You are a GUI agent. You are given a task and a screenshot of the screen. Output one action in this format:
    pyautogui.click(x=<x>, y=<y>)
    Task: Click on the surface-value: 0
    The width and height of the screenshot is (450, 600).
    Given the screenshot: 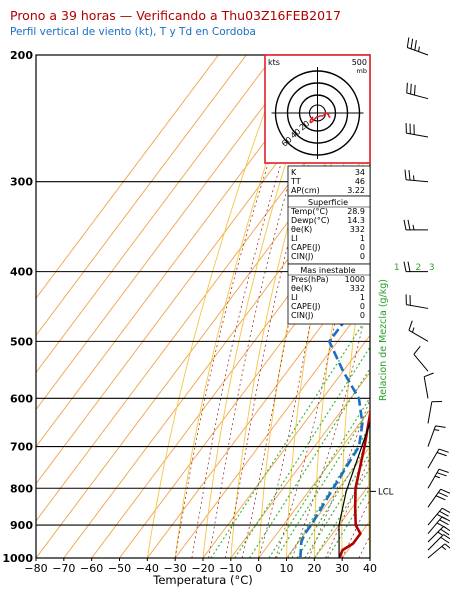 What is the action you would take?
    pyautogui.click(x=362, y=247)
    